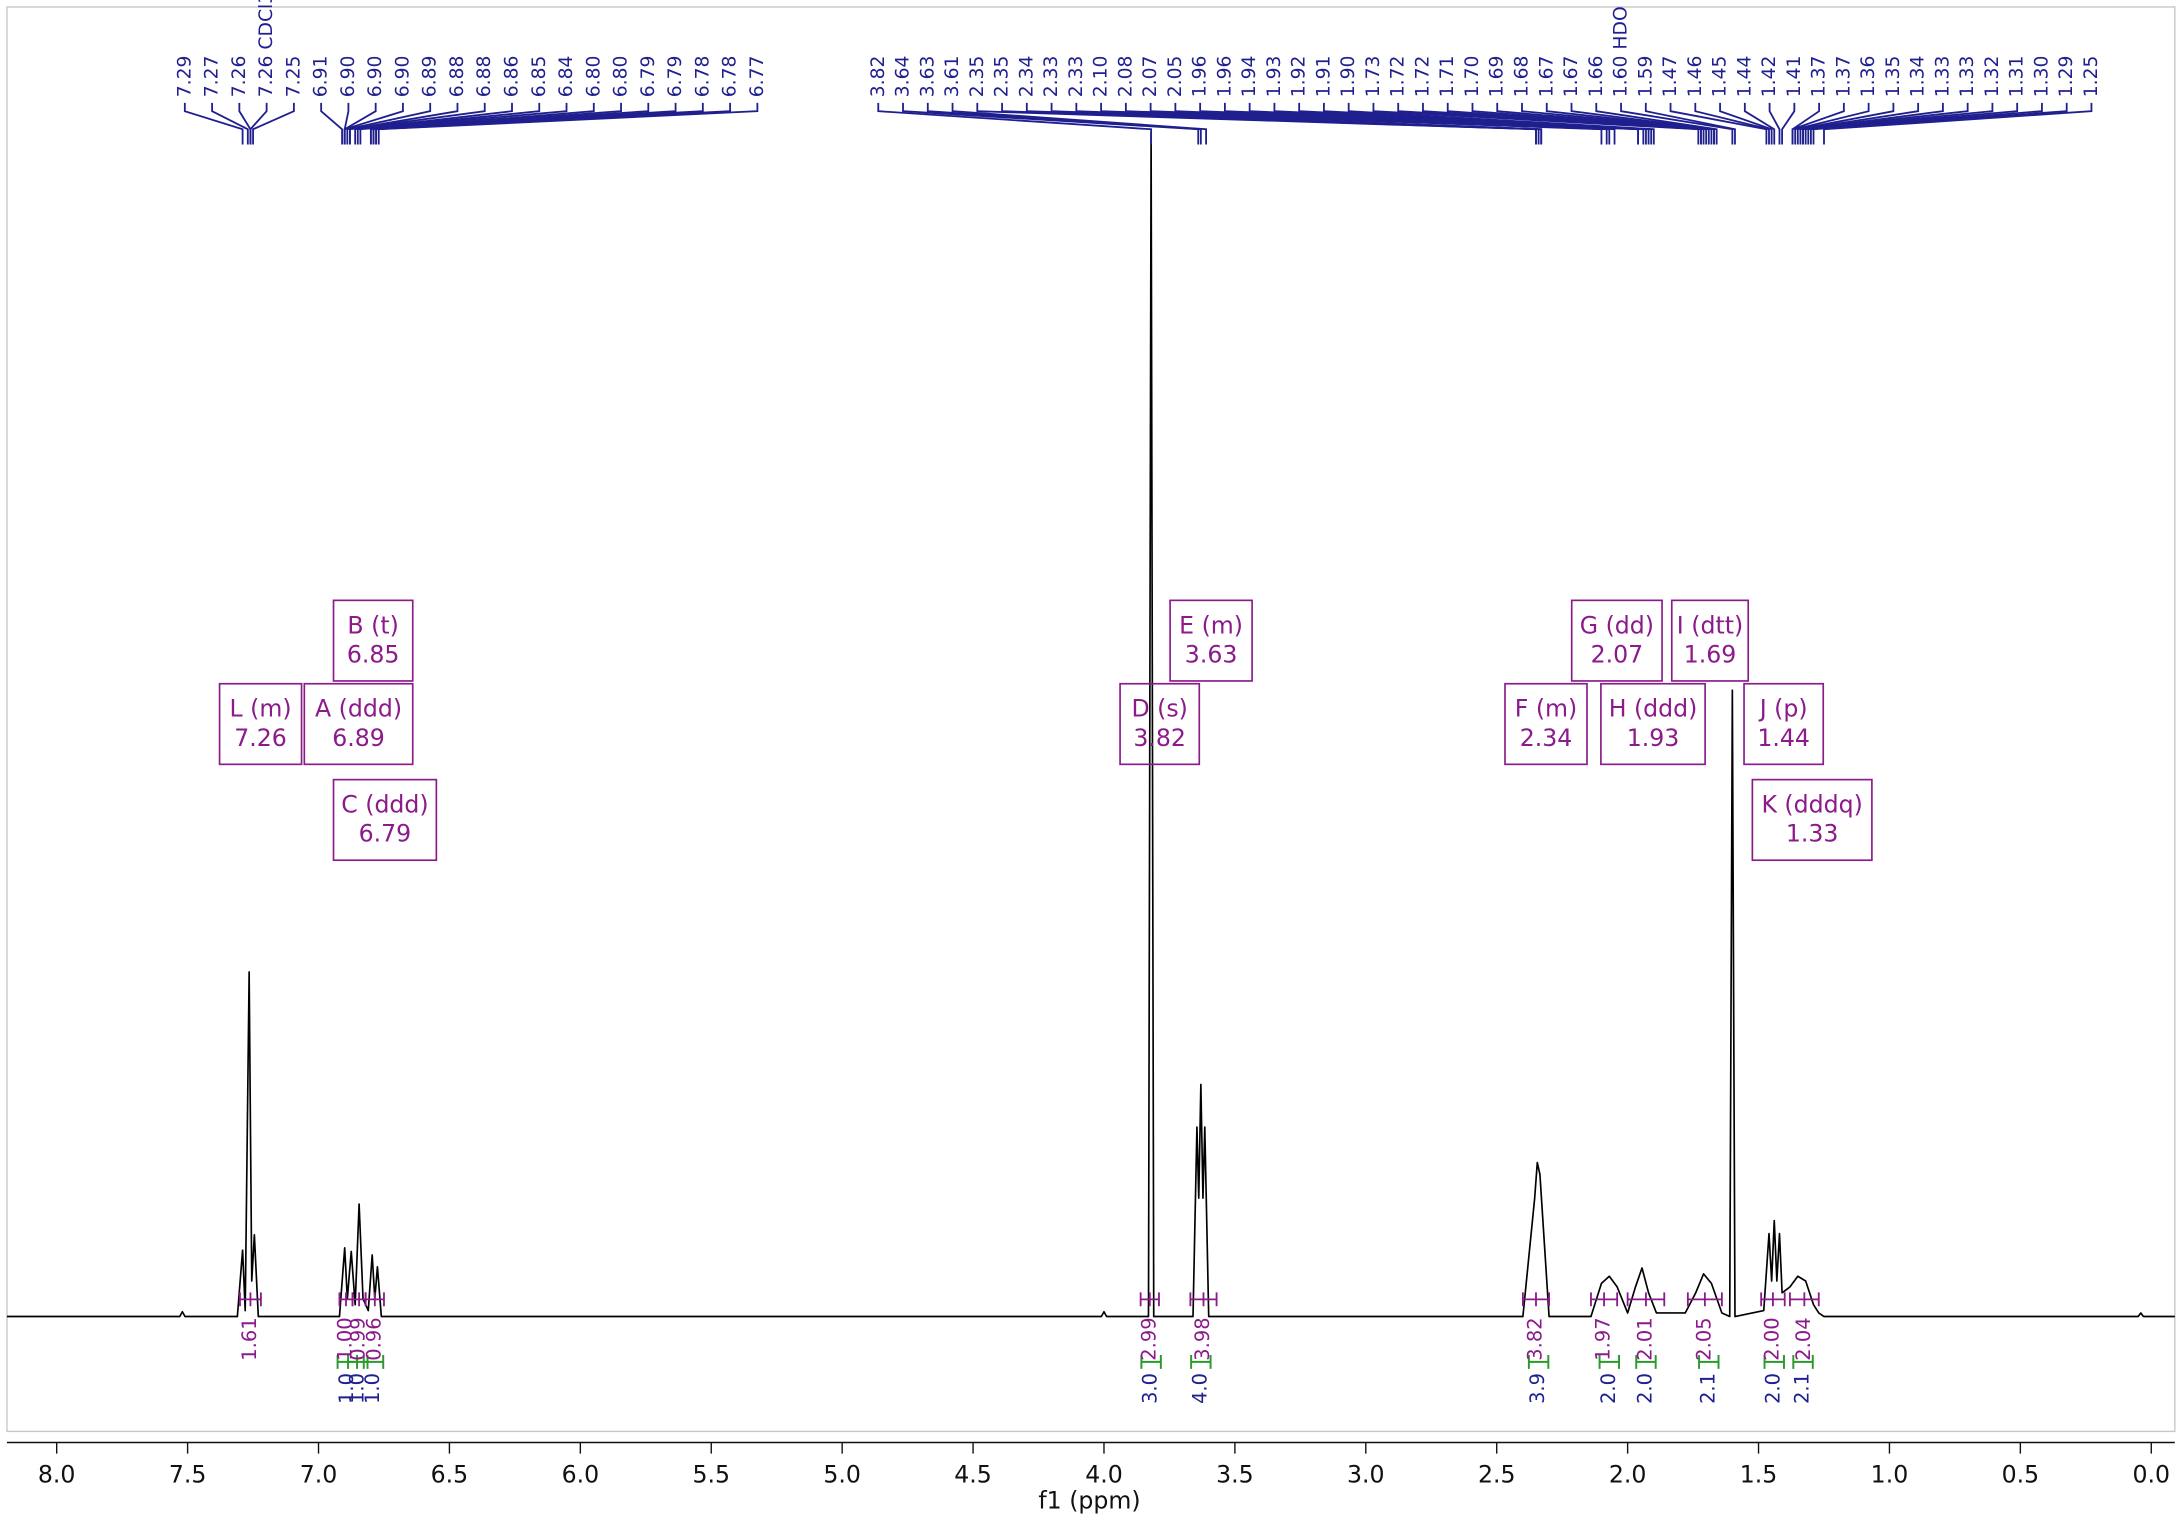 The image size is (2179, 1522). I want to click on peak-label: 1.35, so click(1893, 77).